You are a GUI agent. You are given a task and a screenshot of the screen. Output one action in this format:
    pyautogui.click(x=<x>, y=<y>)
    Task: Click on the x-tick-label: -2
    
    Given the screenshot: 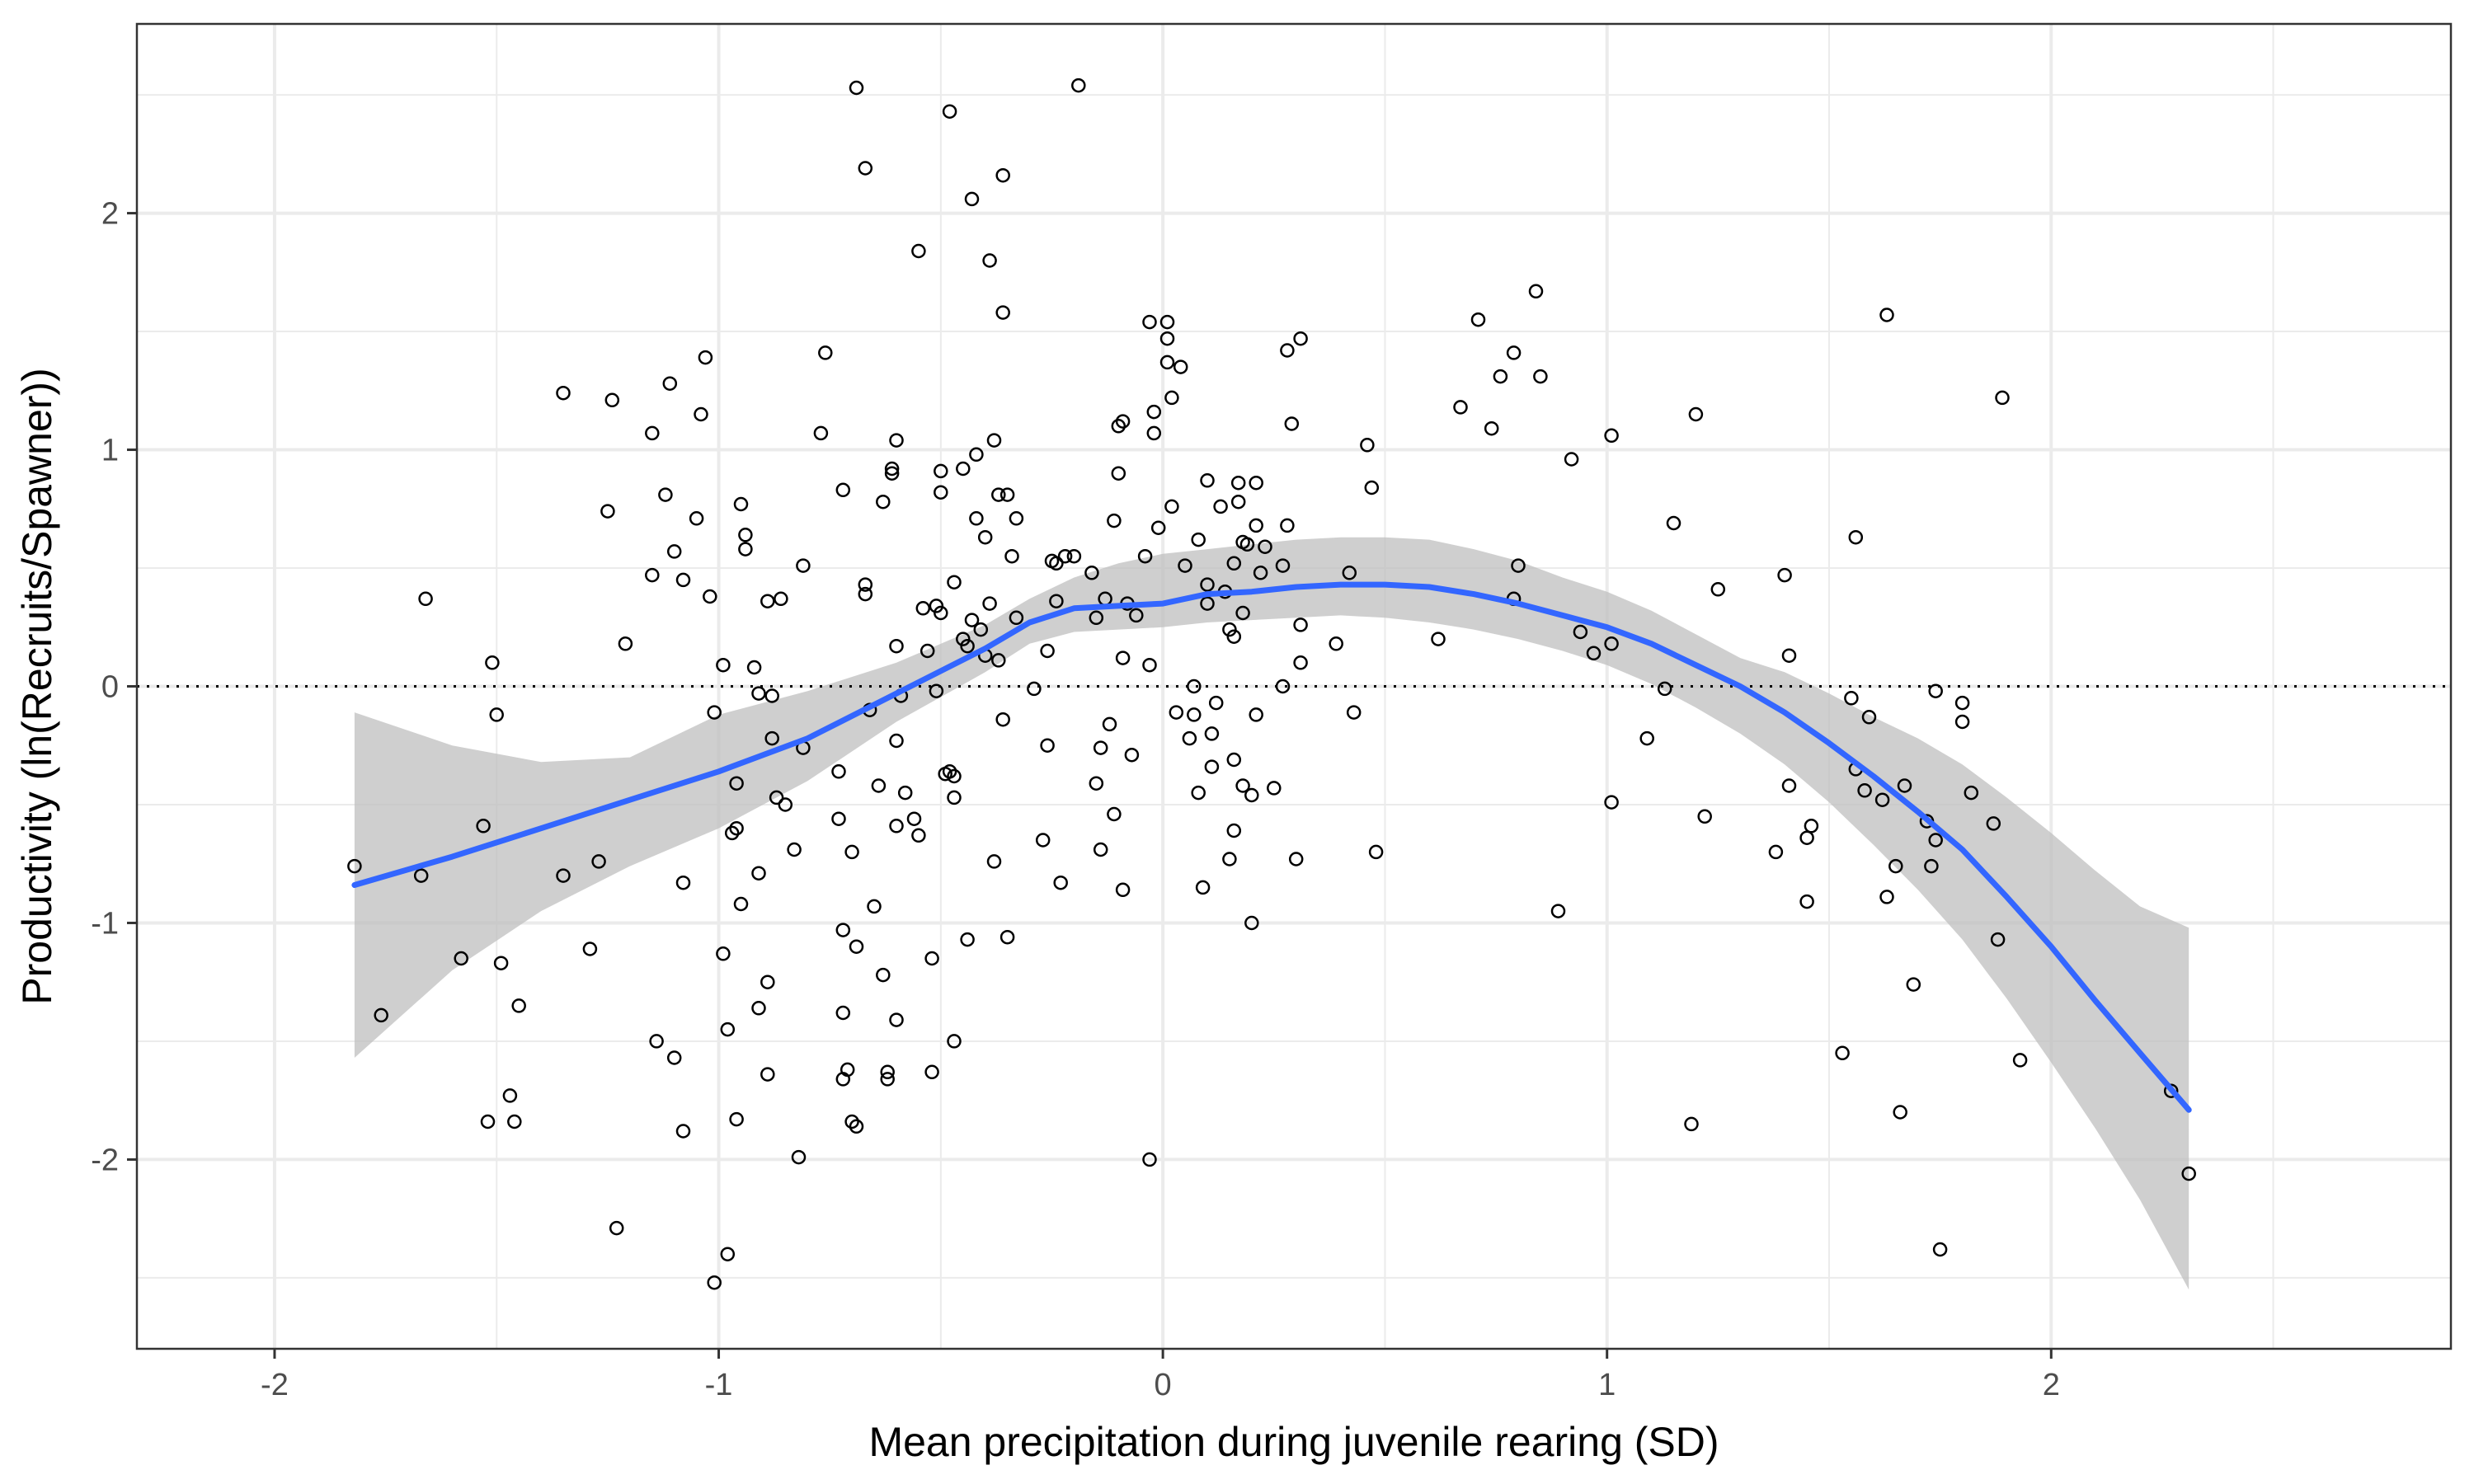 What is the action you would take?
    pyautogui.click(x=275, y=1385)
    